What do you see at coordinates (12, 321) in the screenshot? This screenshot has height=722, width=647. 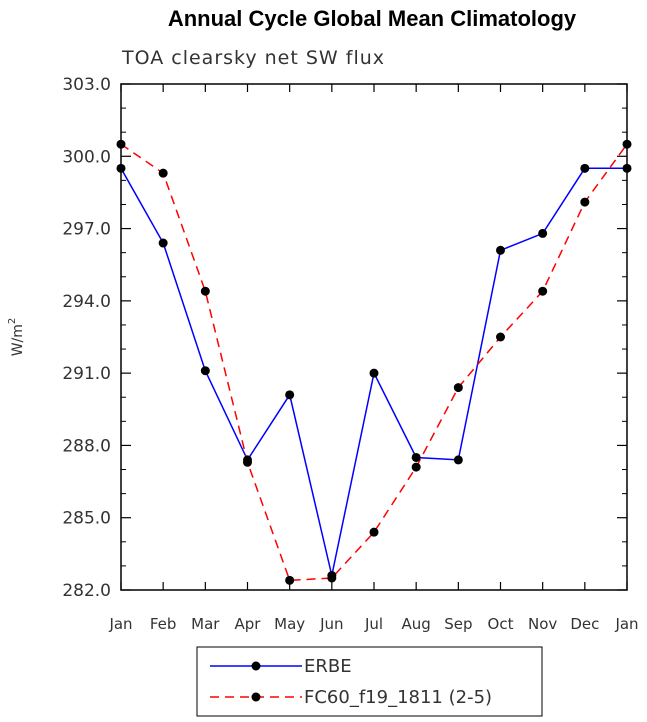 I see `y-axis-label-superscript: 2` at bounding box center [12, 321].